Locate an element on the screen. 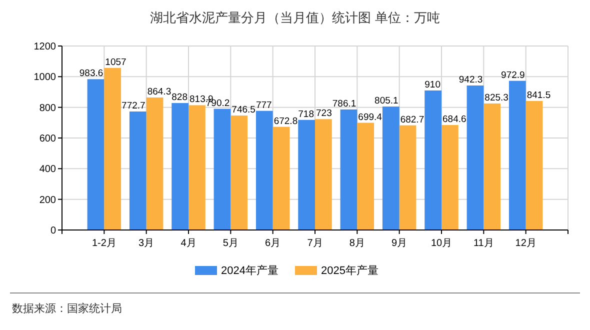  data-label: 777 is located at coordinates (264, 105).